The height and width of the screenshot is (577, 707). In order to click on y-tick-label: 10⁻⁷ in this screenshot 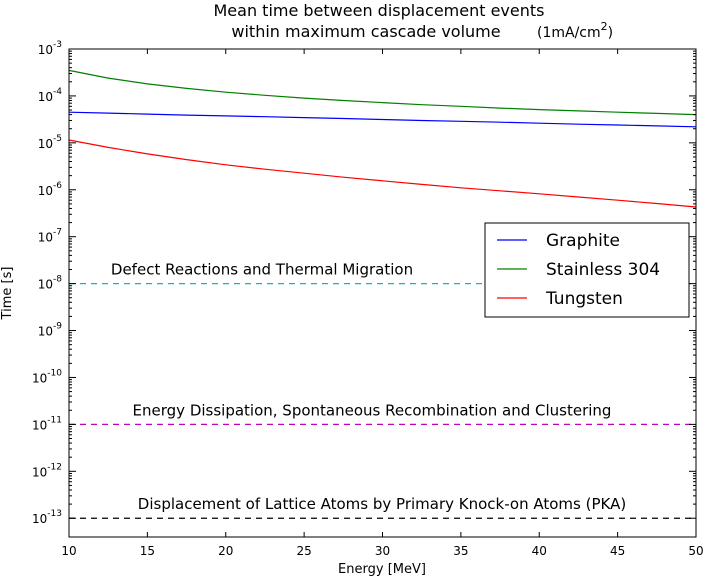, I will do `click(50, 236)`.